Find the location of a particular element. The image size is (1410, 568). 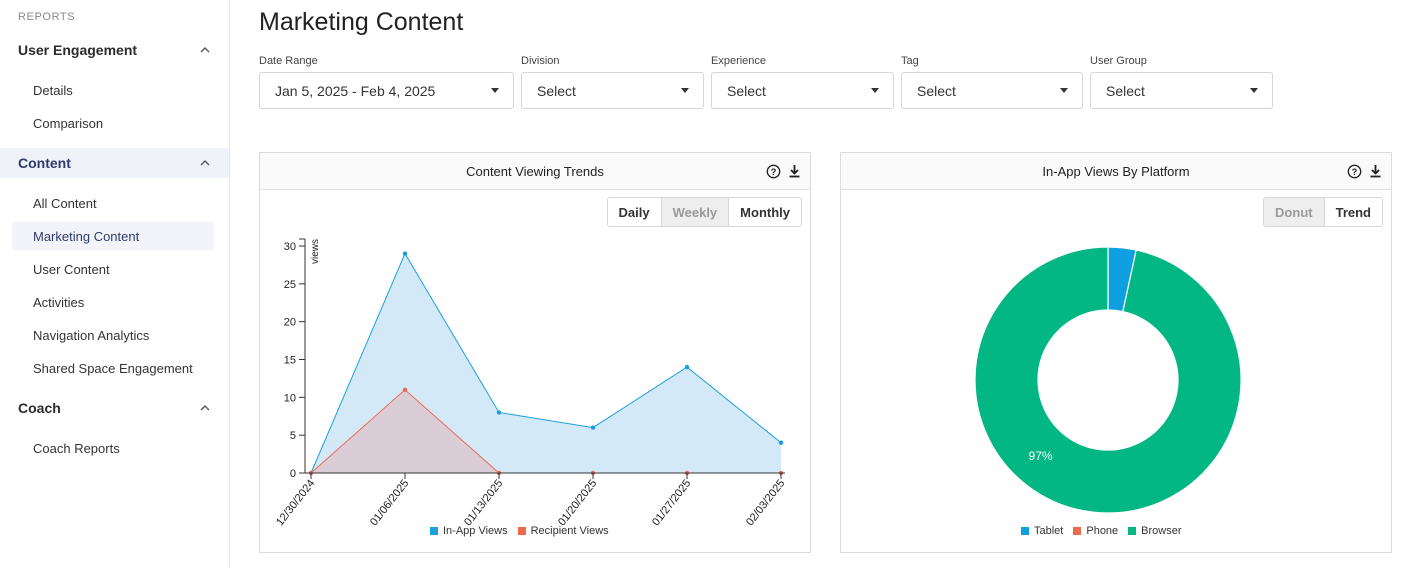

x-tick-label: 01/13/2025 is located at coordinates (483, 502).